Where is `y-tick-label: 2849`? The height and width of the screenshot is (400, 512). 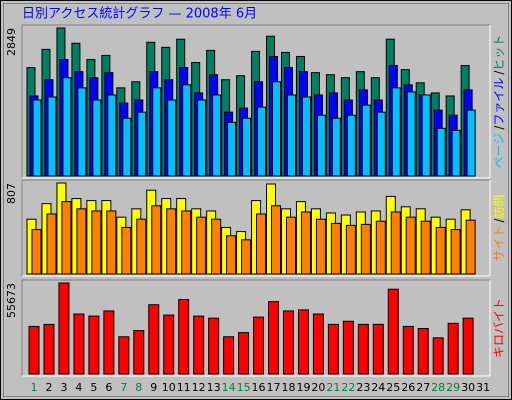 y-tick-label: 2849 is located at coordinates (11, 42).